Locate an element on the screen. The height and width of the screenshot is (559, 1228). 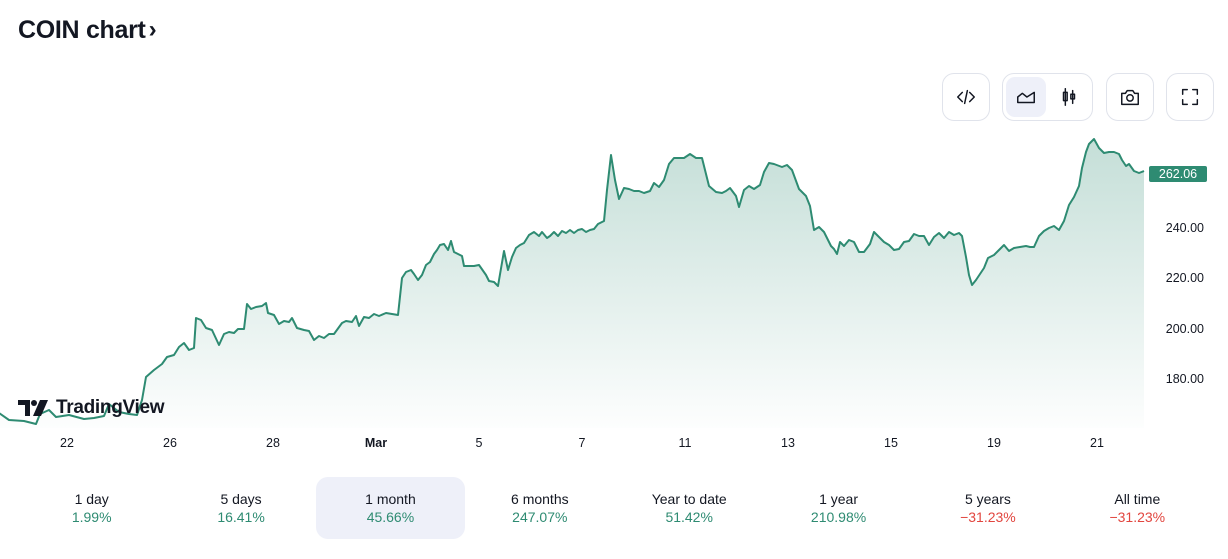
period-6-months: 6 months 247.07% is located at coordinates (539, 508).